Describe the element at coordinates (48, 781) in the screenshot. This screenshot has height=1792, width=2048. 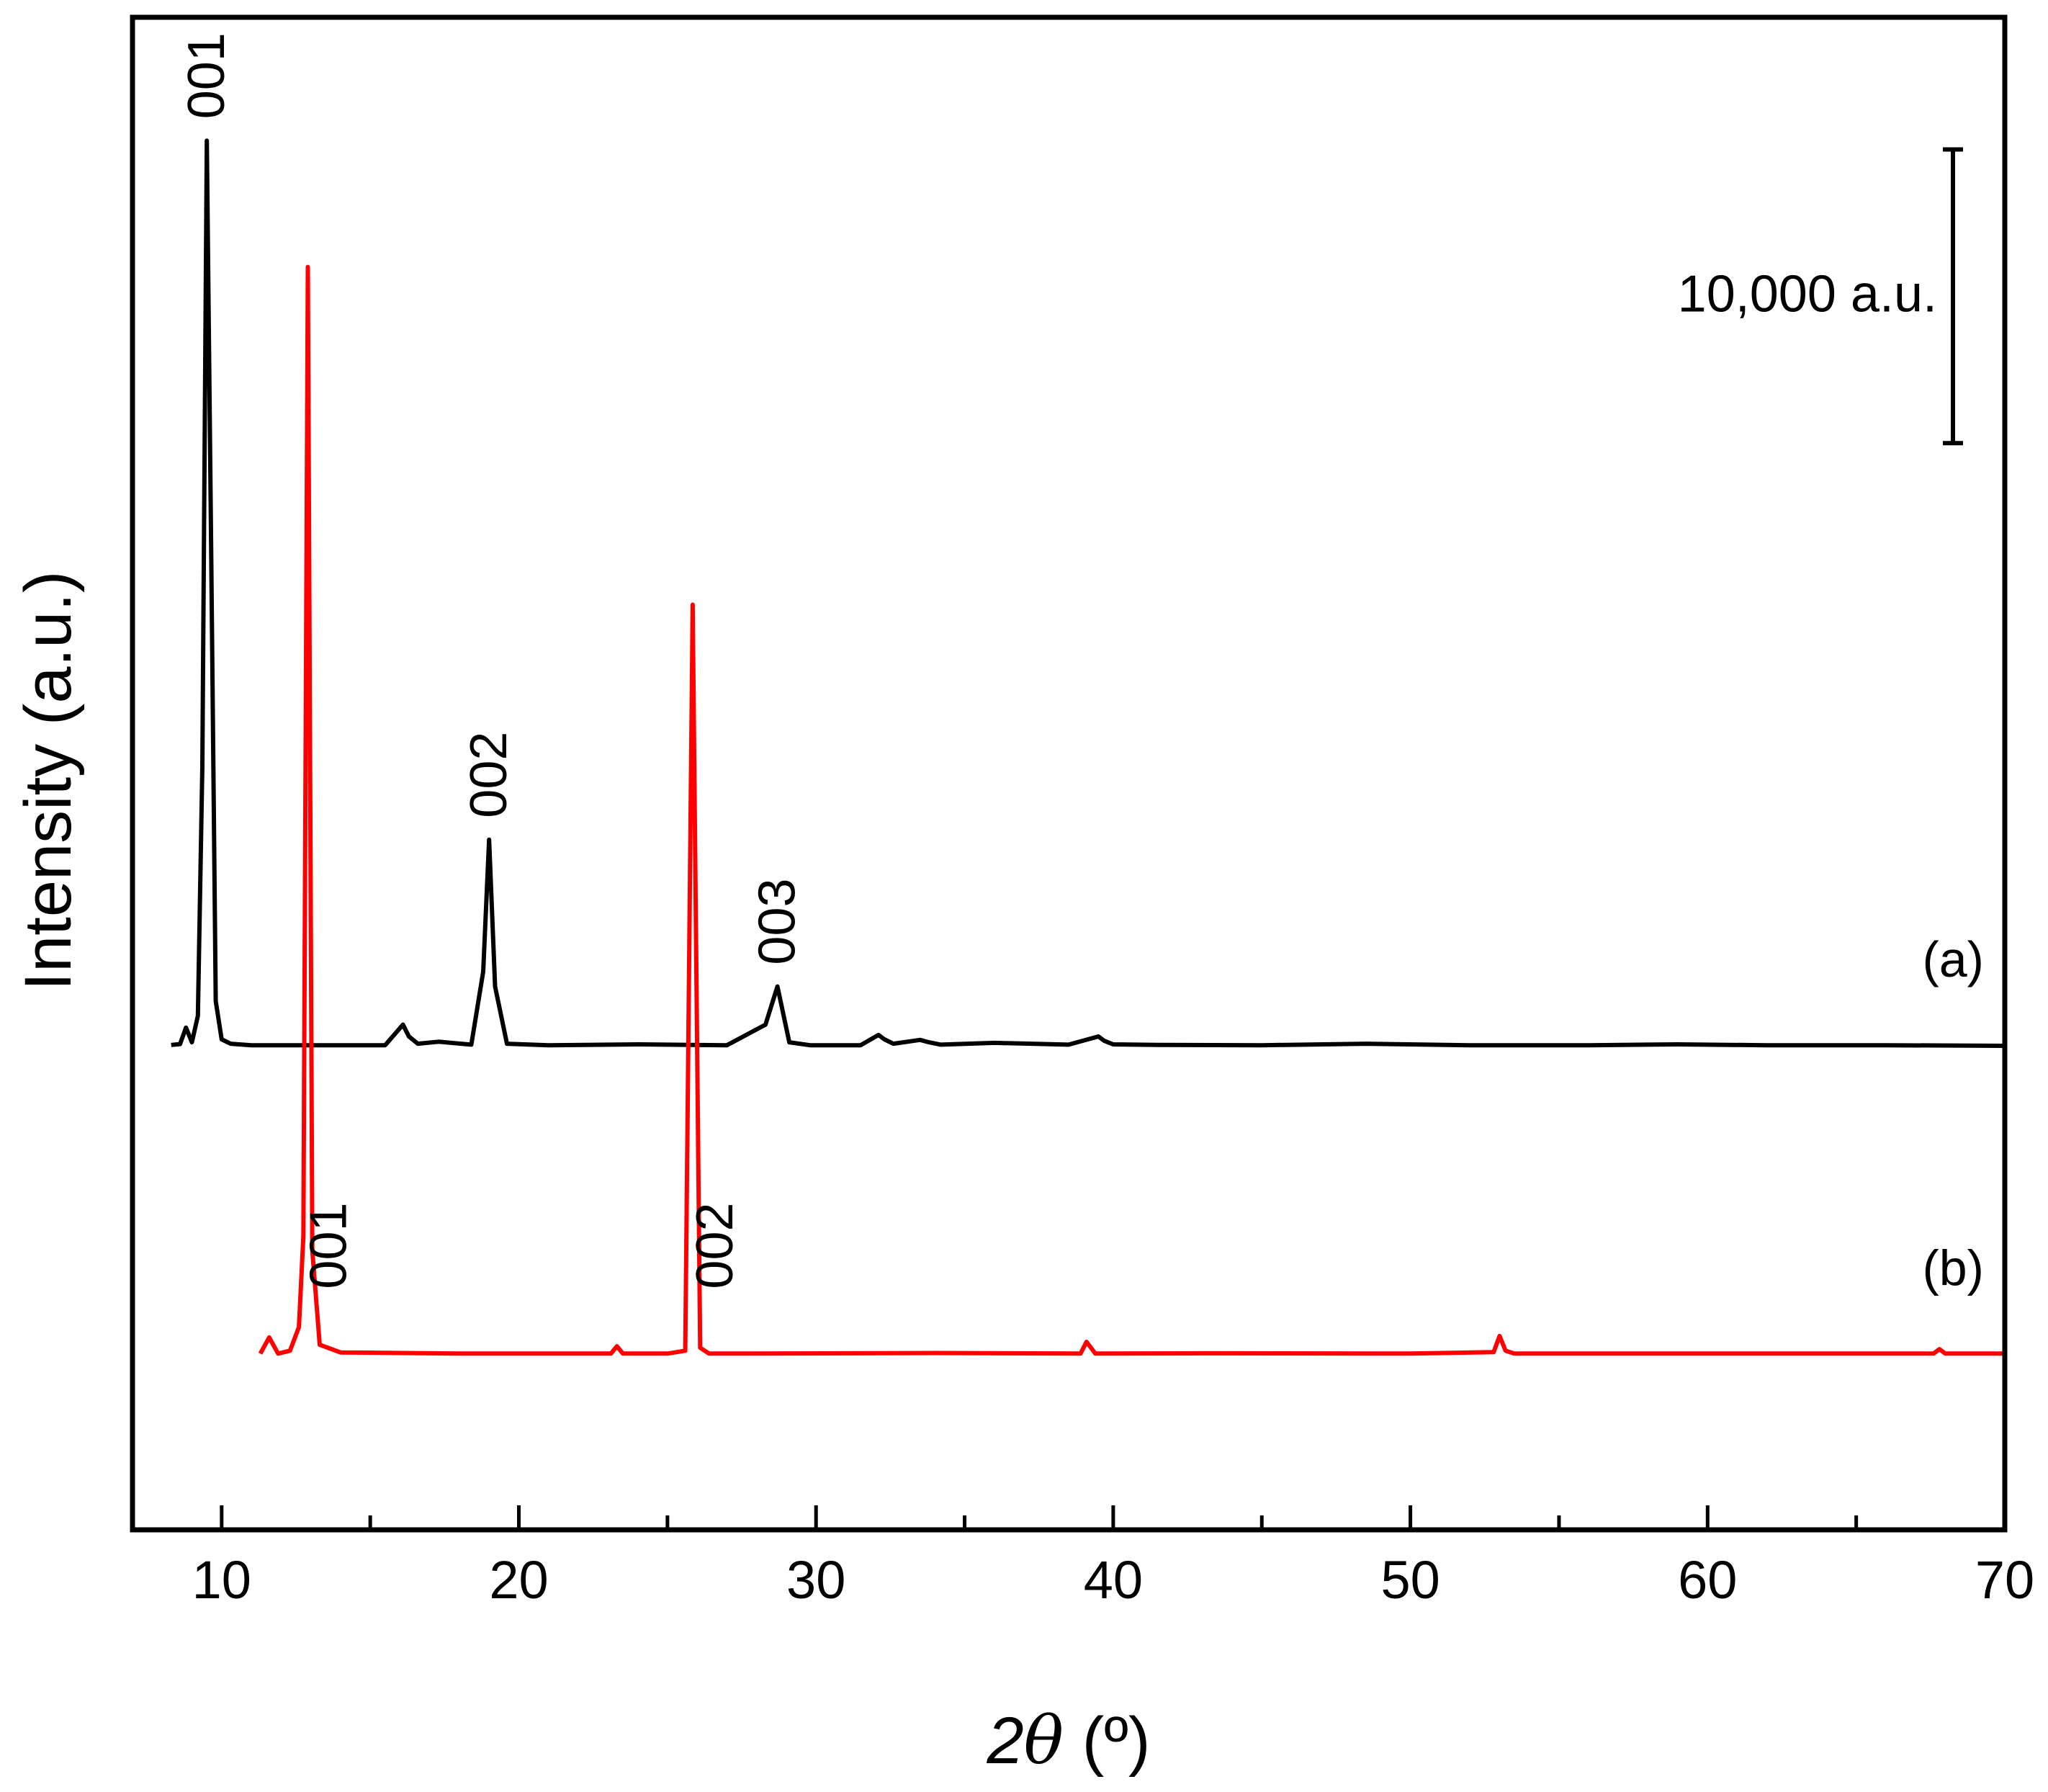
I see `y-axis-label: Intensity (a.u.)` at that location.